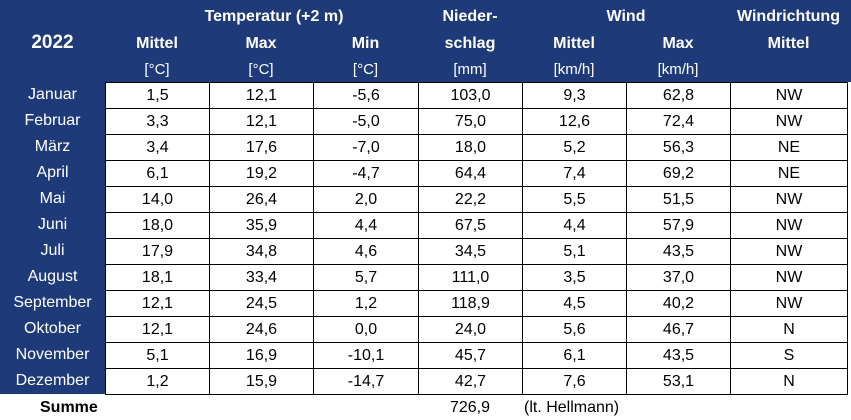 The height and width of the screenshot is (420, 851). Describe the element at coordinates (678, 173) in the screenshot. I see `wind-max-cell: 69,2` at that location.